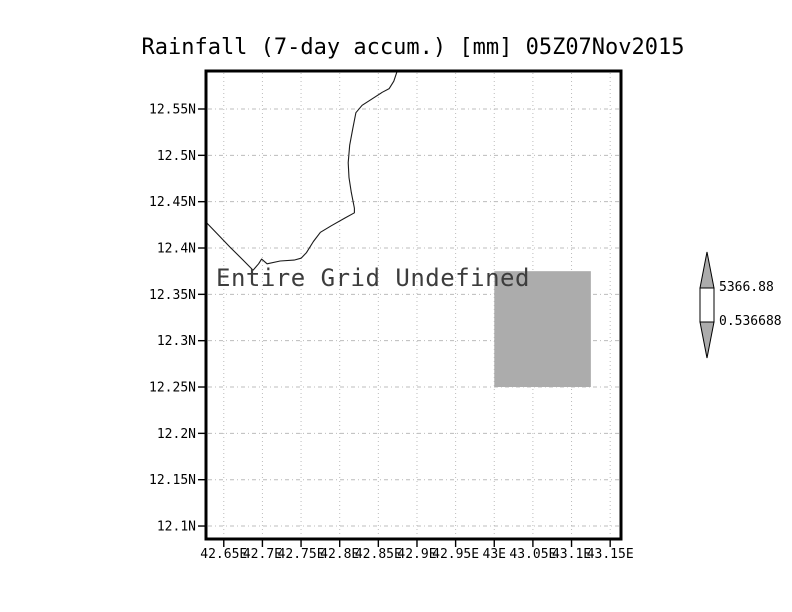 The width and height of the screenshot is (792, 612). Describe the element at coordinates (339, 554) in the screenshot. I see `x-tick-label: 42.8E` at that location.